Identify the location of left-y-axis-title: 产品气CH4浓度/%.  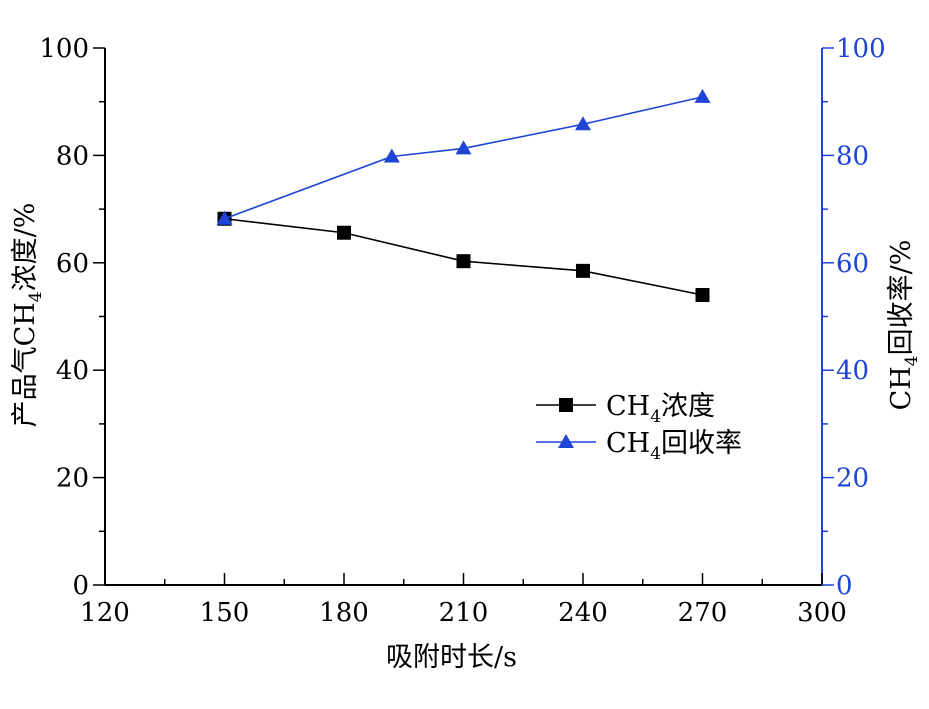
(28, 315).